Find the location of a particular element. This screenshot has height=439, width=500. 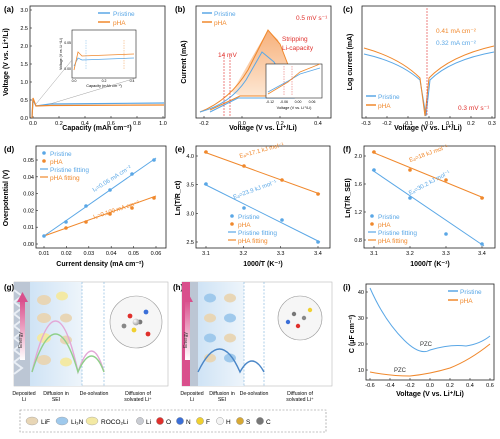

legend-label: S is located at coordinates (248, 422).